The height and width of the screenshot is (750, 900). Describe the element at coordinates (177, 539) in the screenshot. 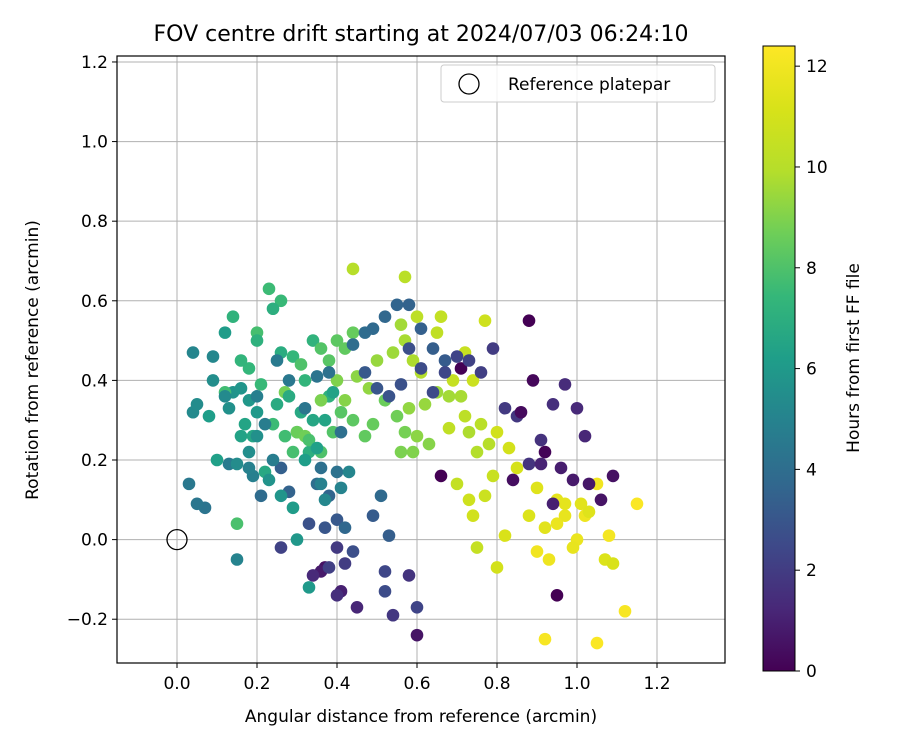

I see `reference-marker` at that location.